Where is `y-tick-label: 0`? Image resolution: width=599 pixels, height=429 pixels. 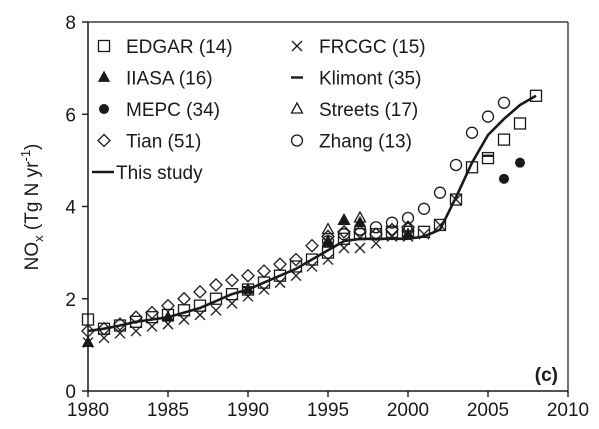 y-tick-label: 0 is located at coordinates (70, 392).